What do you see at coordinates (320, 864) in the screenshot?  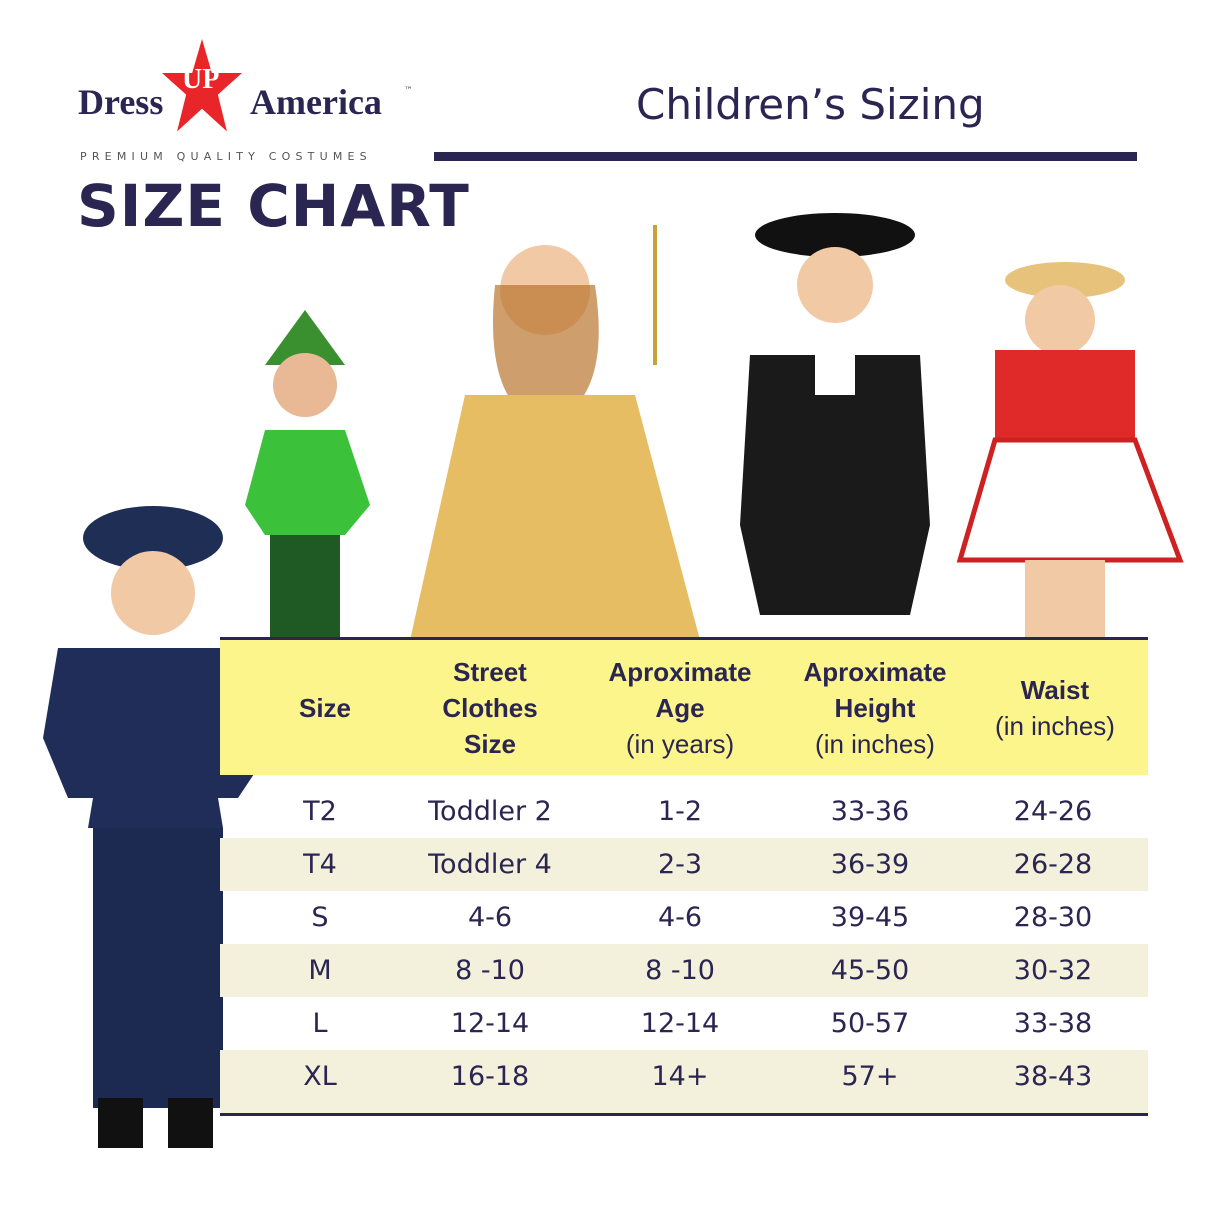 I see `table-cell: T4` at bounding box center [320, 864].